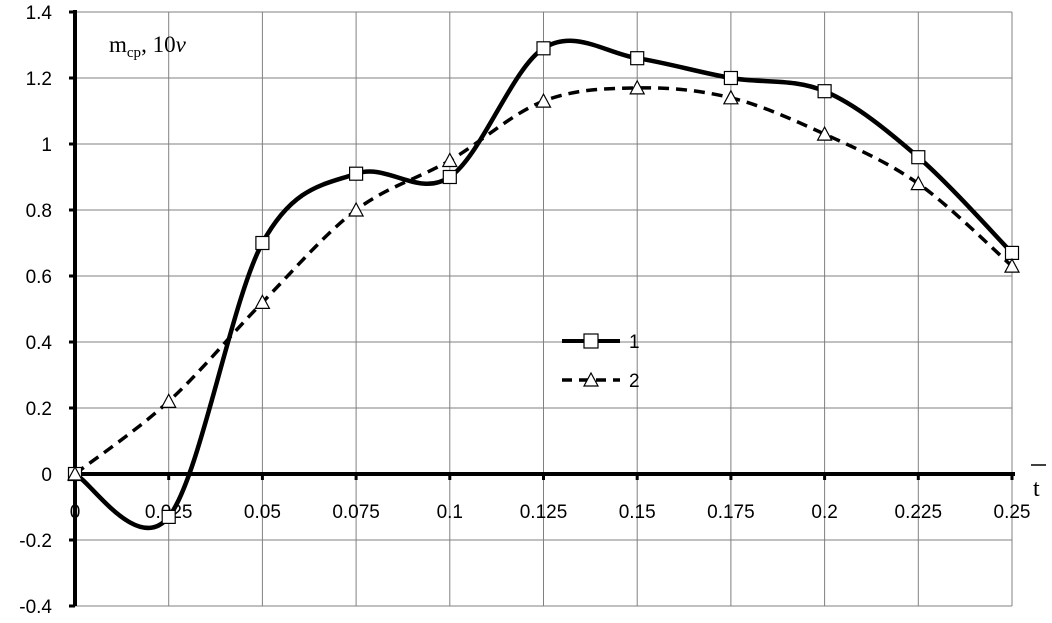 The width and height of the screenshot is (1052, 623). Describe the element at coordinates (824, 512) in the screenshot. I see `x-tick-label: 0.2` at that location.